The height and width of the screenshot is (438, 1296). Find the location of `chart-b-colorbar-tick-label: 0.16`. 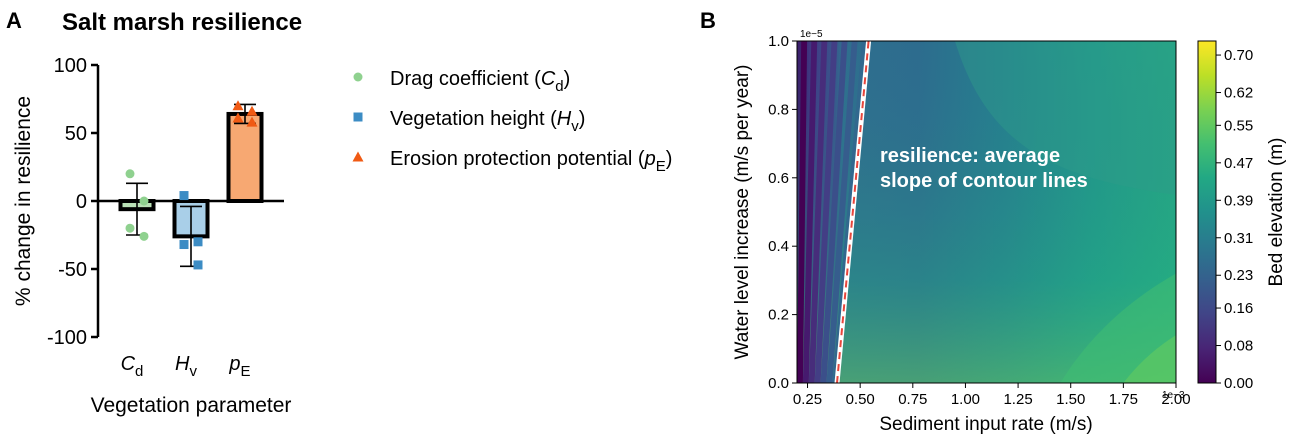

chart-b-colorbar-tick-label: 0.16 is located at coordinates (1238, 308).